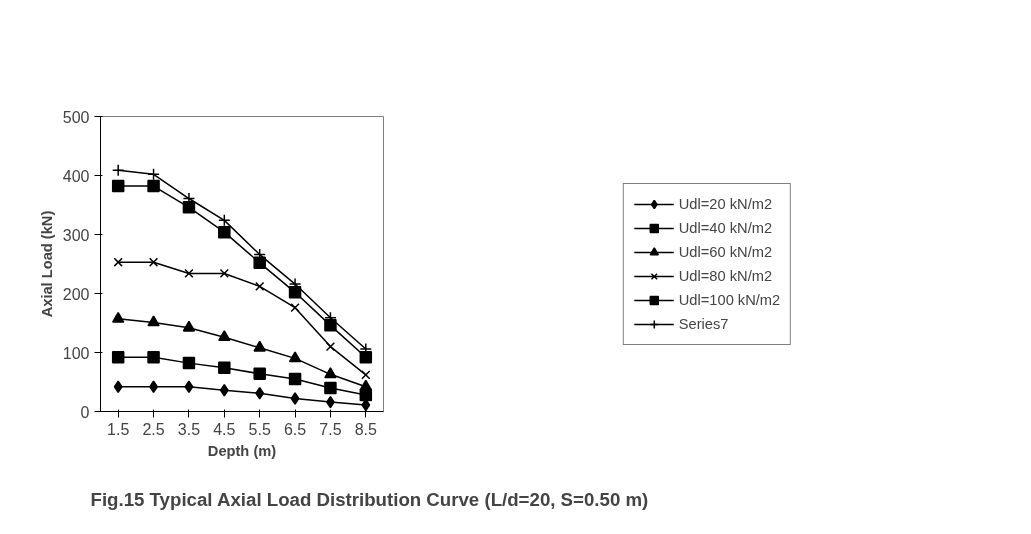 This screenshot has width=1031, height=534. What do you see at coordinates (85, 412) in the screenshot?
I see `y-tick-label: 0` at bounding box center [85, 412].